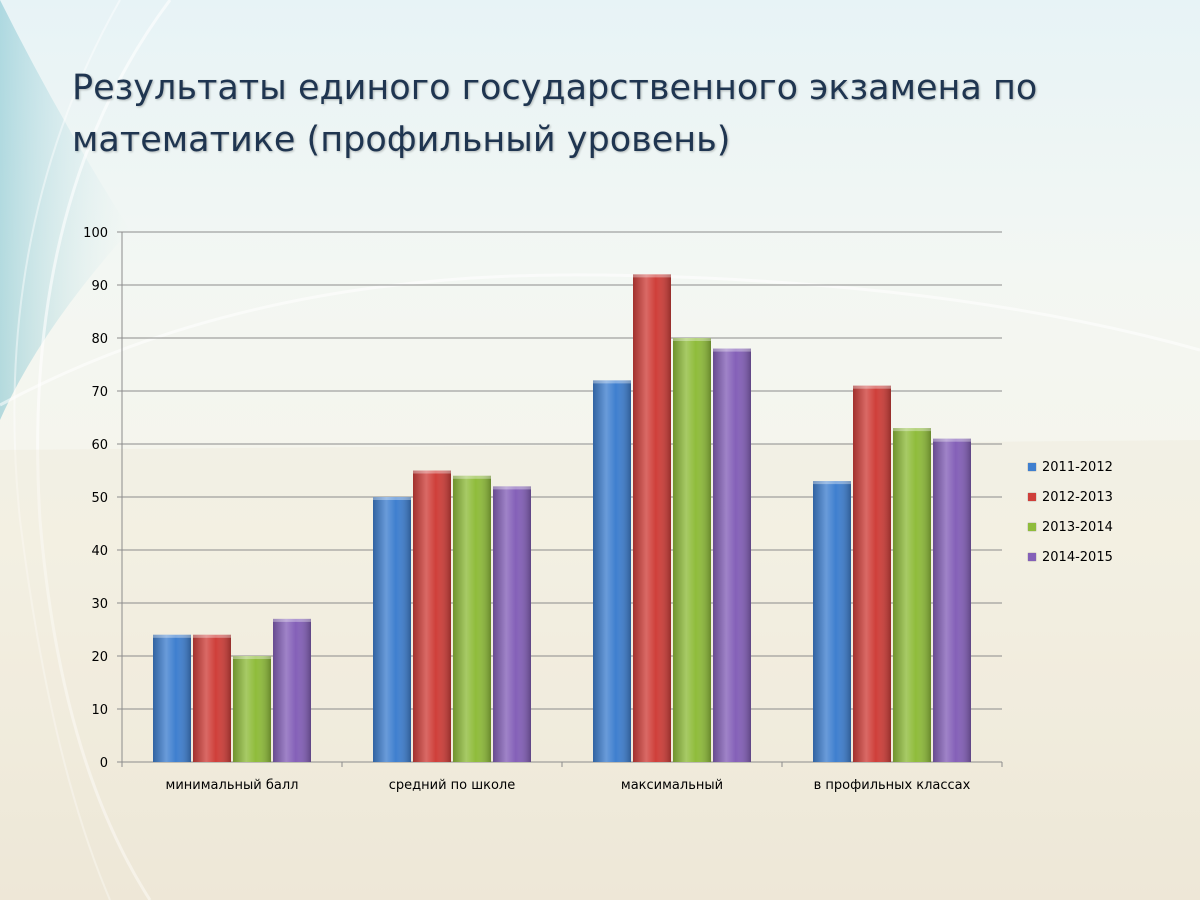 The height and width of the screenshot is (900, 1200). I want to click on x-category-label: минимальный балл, so click(232, 785).